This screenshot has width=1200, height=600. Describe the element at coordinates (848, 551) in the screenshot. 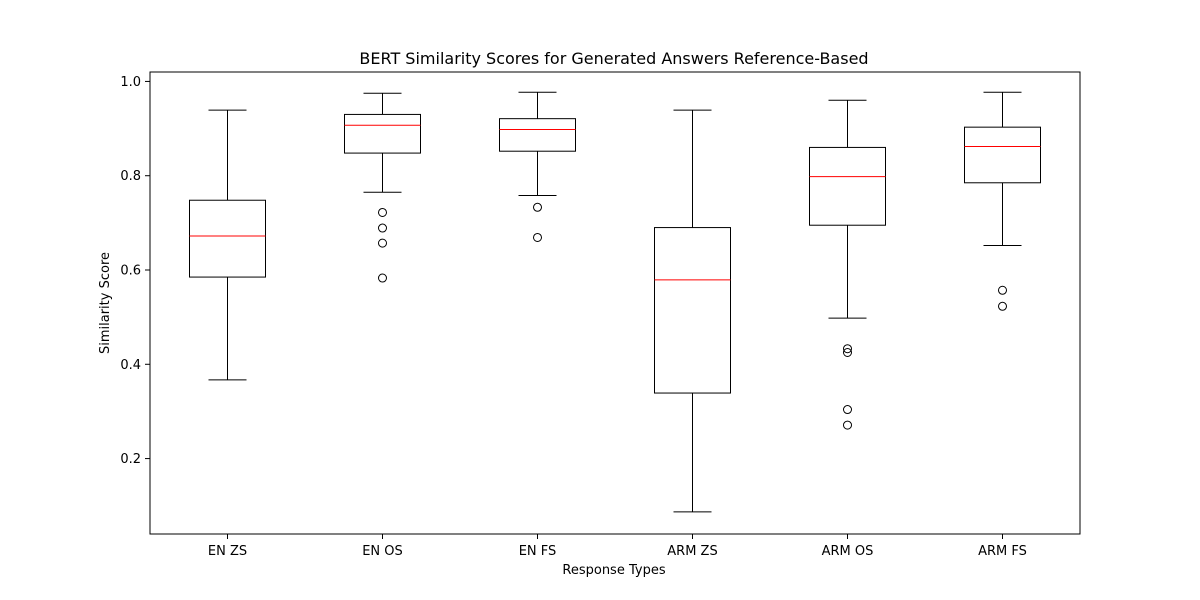

I see `x-tick-label: ARM OS` at that location.